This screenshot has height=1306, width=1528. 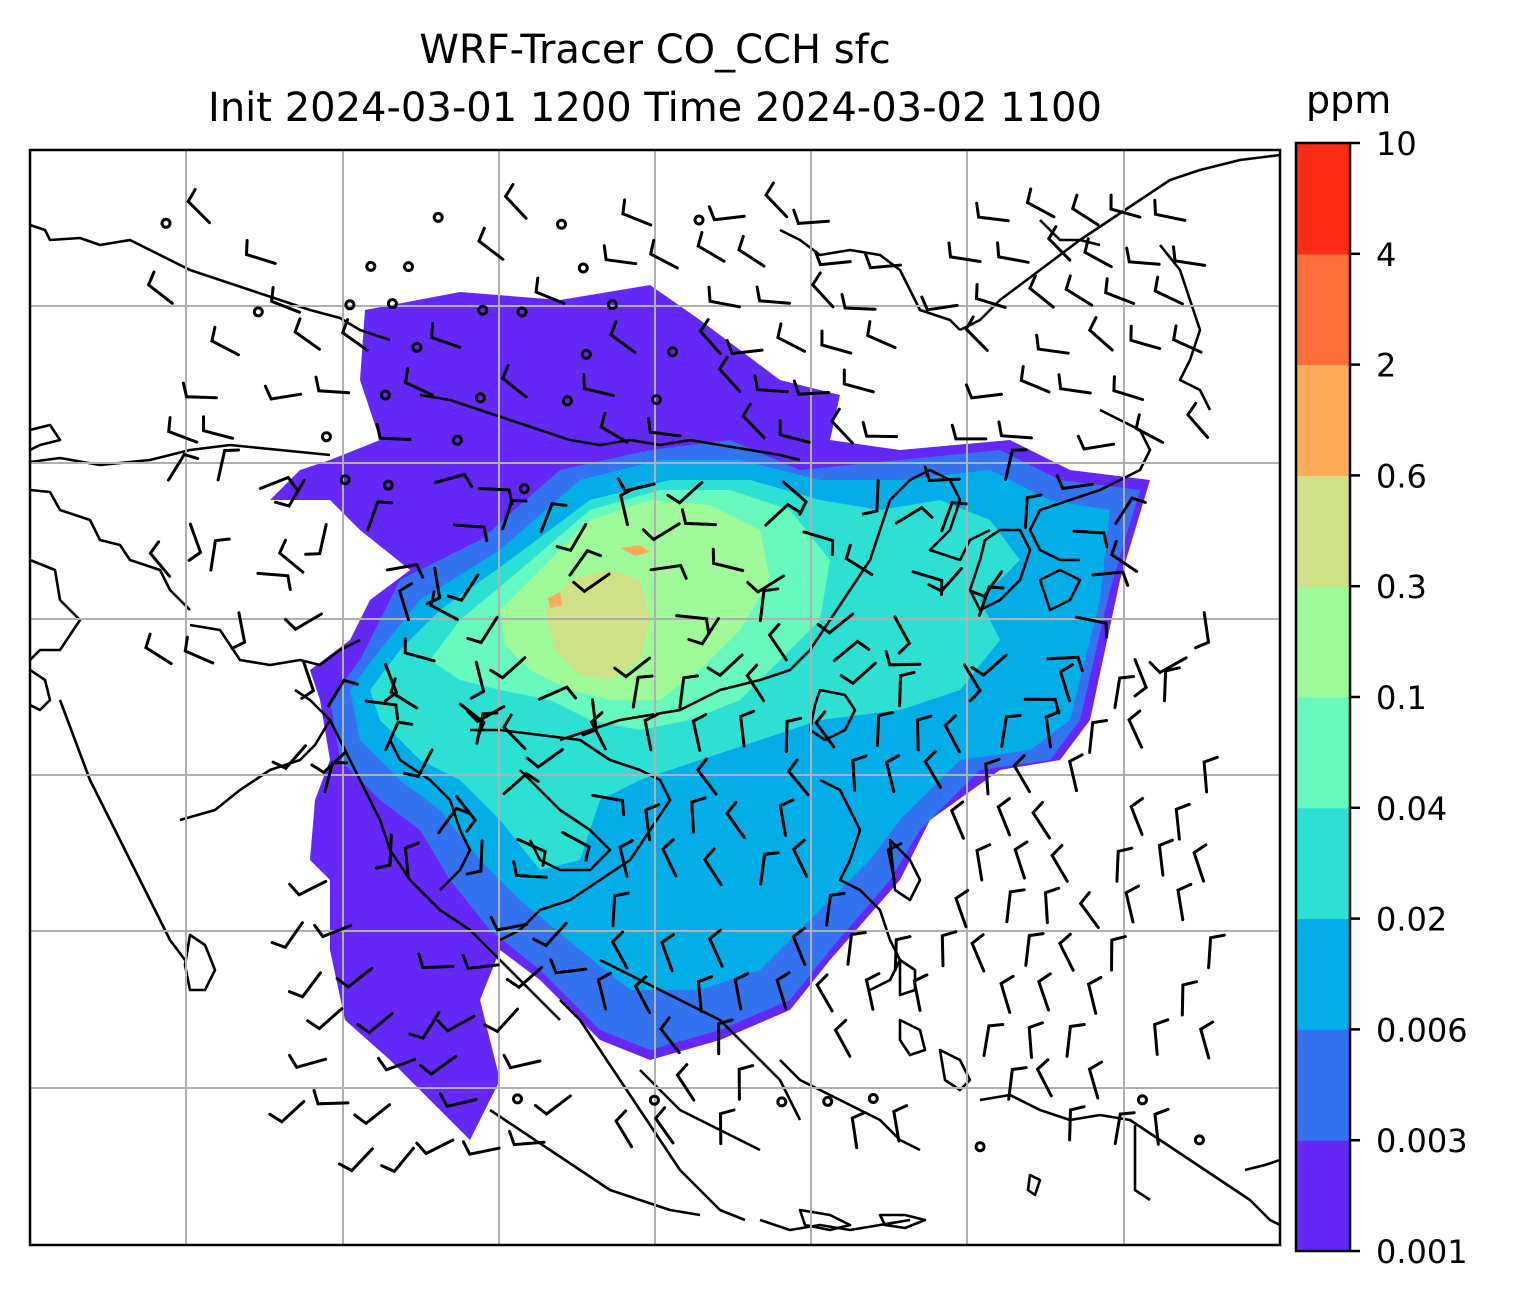 What do you see at coordinates (1323, 420) in the screenshot?
I see `colorbar-bin-0.6-2` at bounding box center [1323, 420].